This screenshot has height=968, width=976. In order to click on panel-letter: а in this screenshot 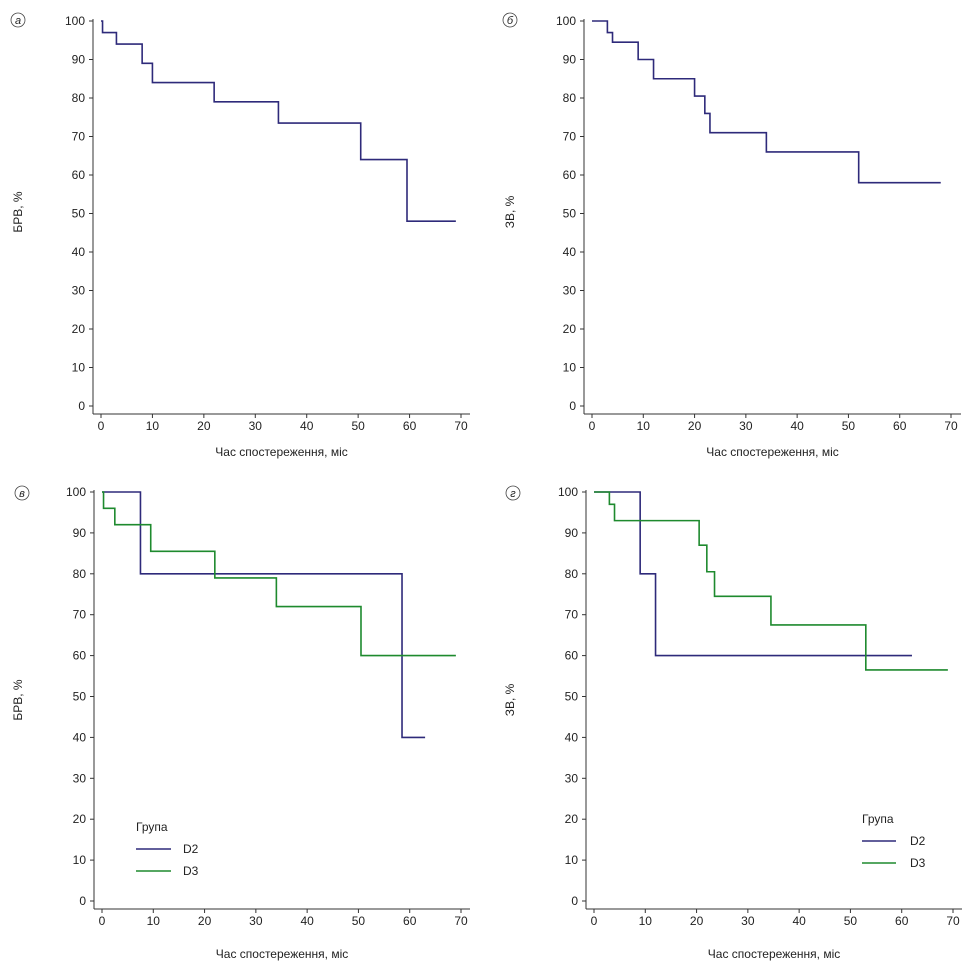, I will do `click(18, 21)`.